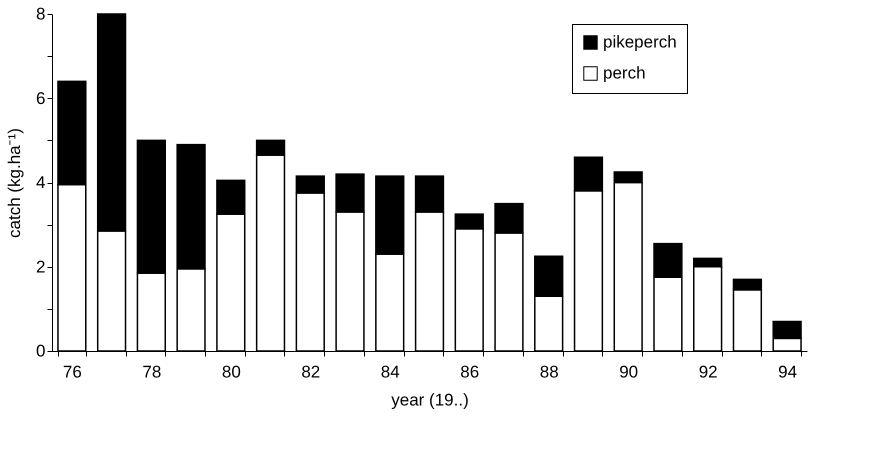 Image resolution: width=869 pixels, height=455 pixels. I want to click on x-tick-label: 84, so click(390, 372).